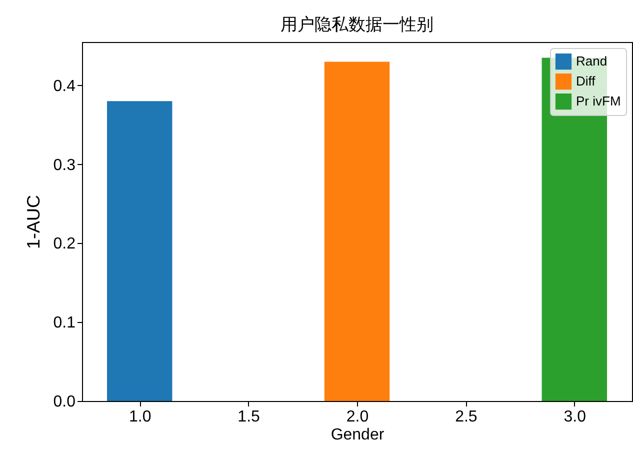  I want to click on legend-label: Diff, so click(586, 81).